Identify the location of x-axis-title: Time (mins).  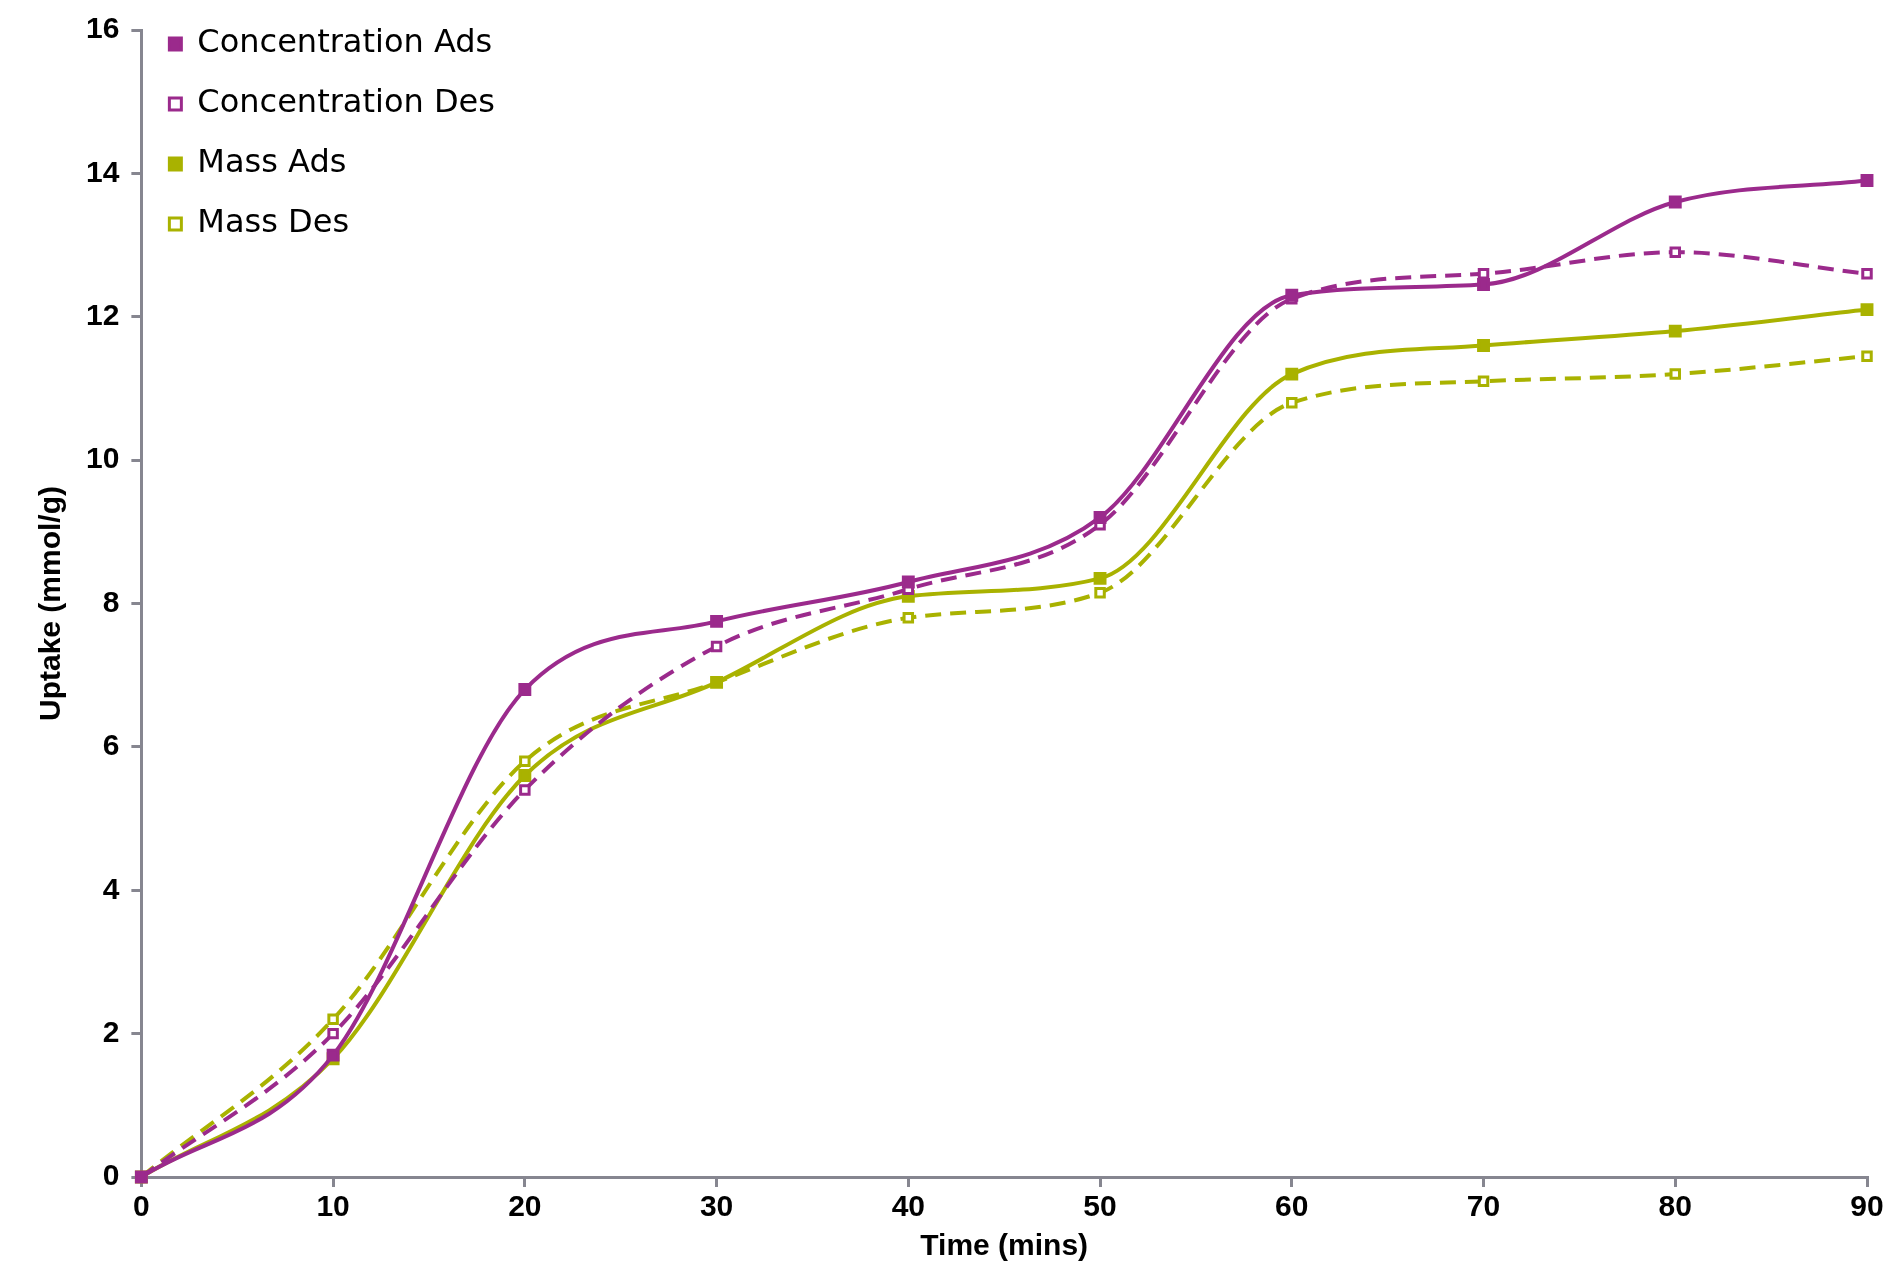
(1004, 1245).